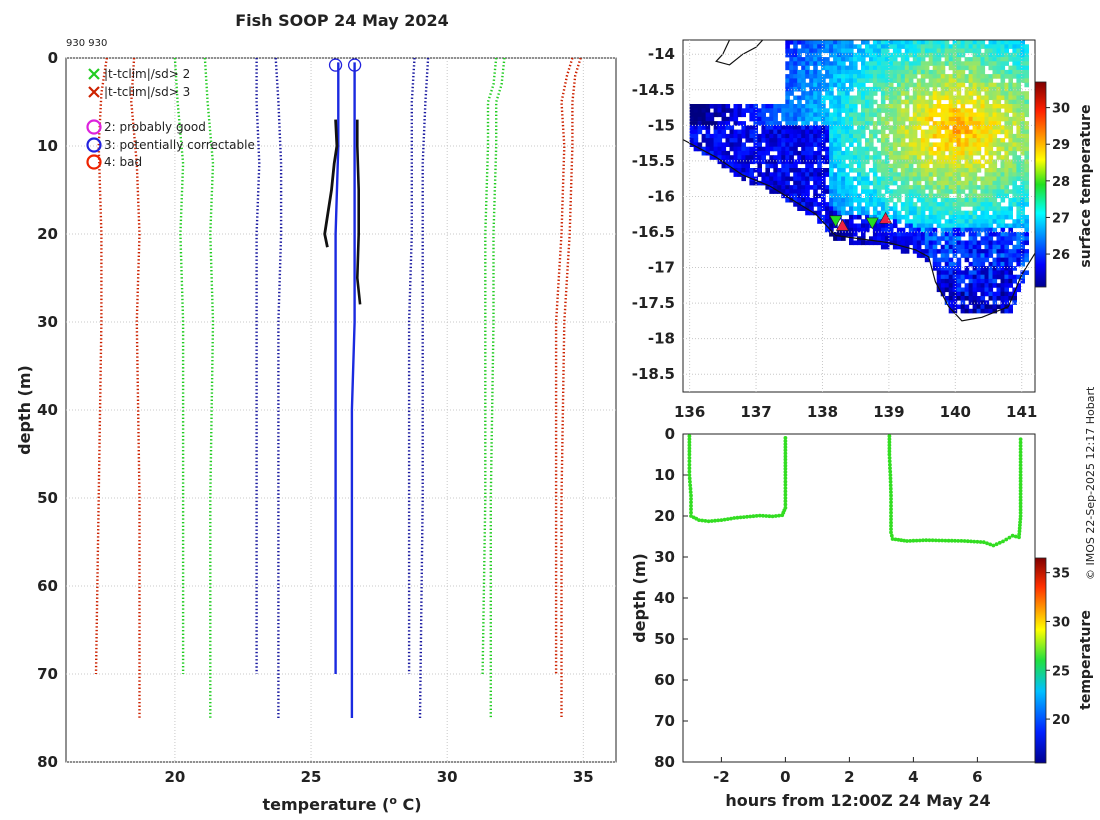 This screenshot has width=1100, height=820. Describe the element at coordinates (653, 161) in the screenshot. I see `map-ytick-label: -15.5` at that location.